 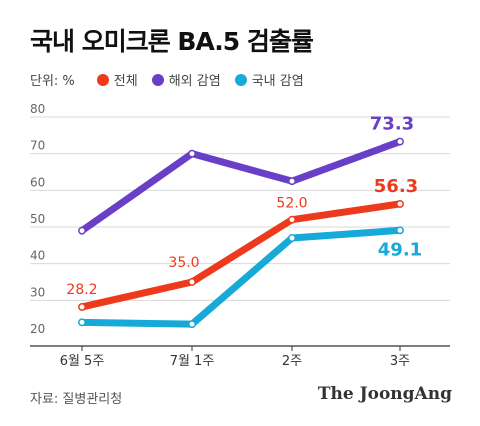 I want to click on legend-label-total: 전체, so click(x=125, y=81).